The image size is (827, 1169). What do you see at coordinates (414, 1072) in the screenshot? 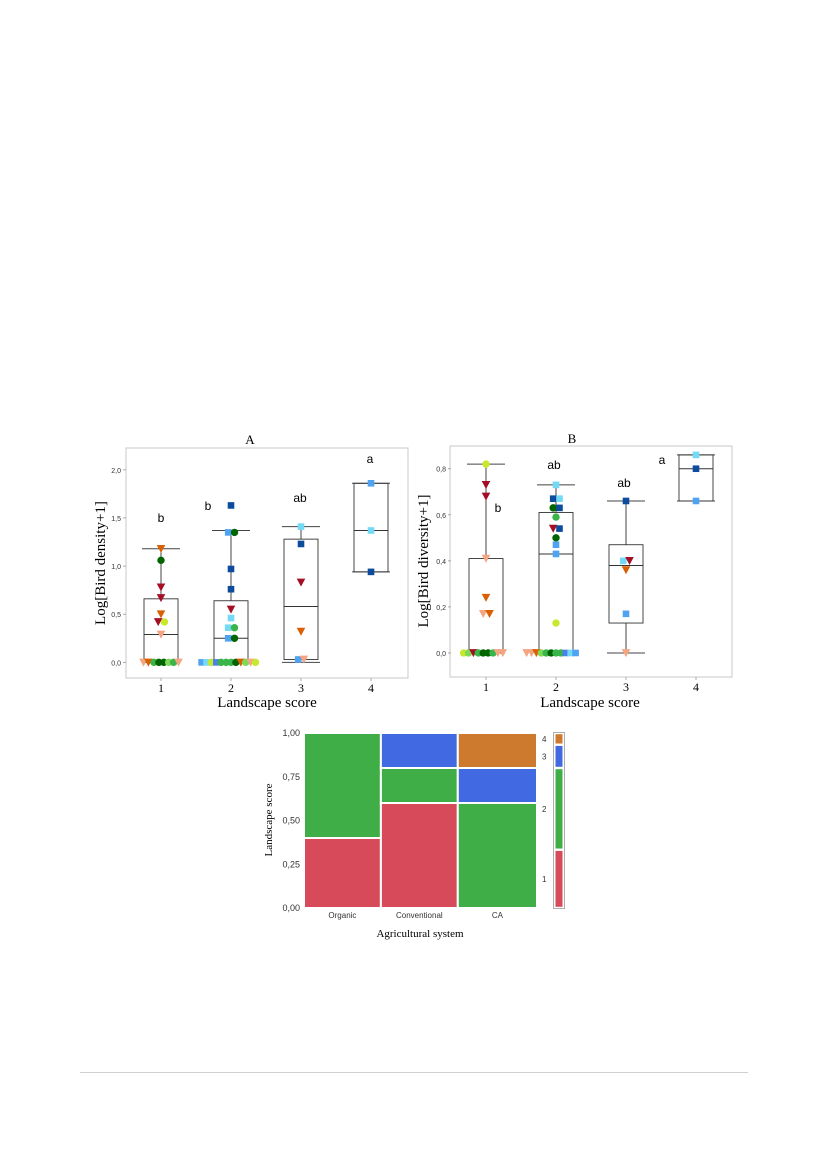
I see `footer-divider` at bounding box center [414, 1072].